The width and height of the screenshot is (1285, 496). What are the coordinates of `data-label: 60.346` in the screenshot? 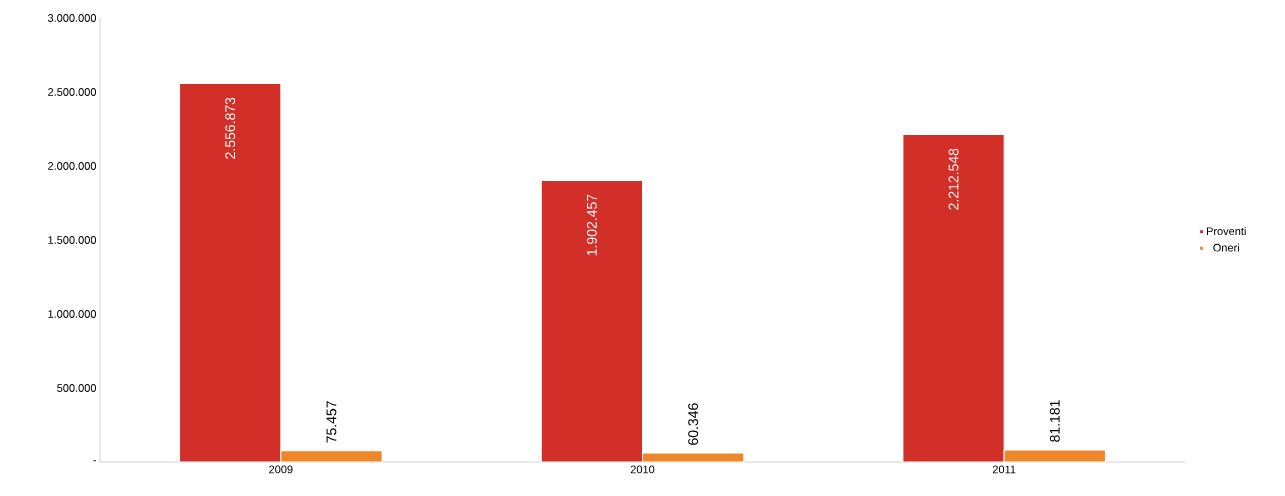 It's located at (693, 424).